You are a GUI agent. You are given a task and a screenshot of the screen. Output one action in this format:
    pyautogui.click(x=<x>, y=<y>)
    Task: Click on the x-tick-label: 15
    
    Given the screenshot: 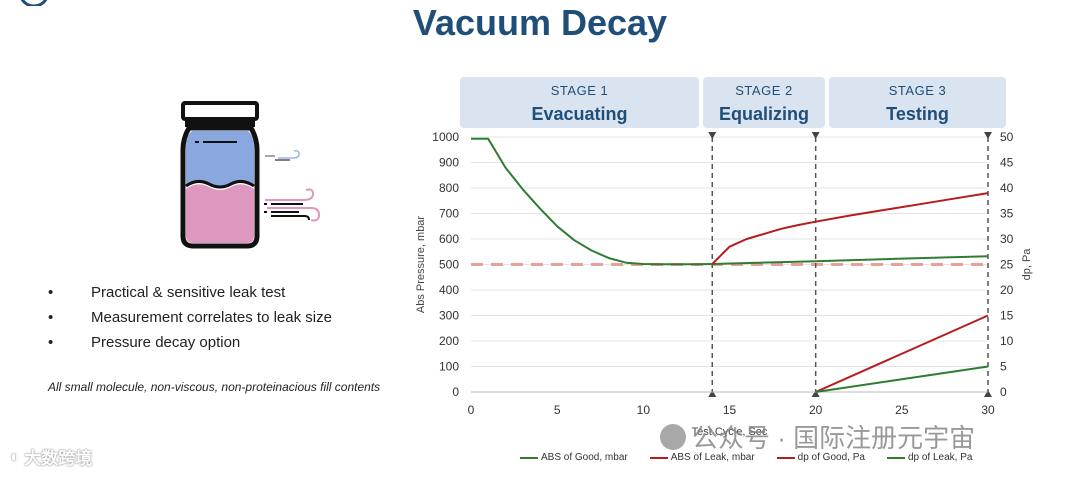 What is the action you would take?
    pyautogui.click(x=730, y=410)
    